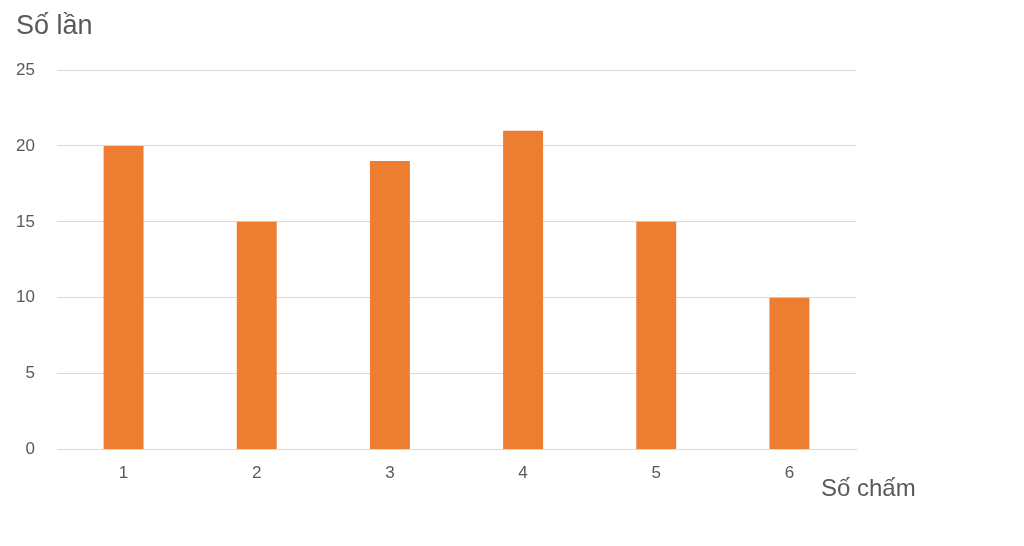 The image size is (1024, 546). Describe the element at coordinates (868, 488) in the screenshot. I see `x-axis-title: Số chấm` at that location.